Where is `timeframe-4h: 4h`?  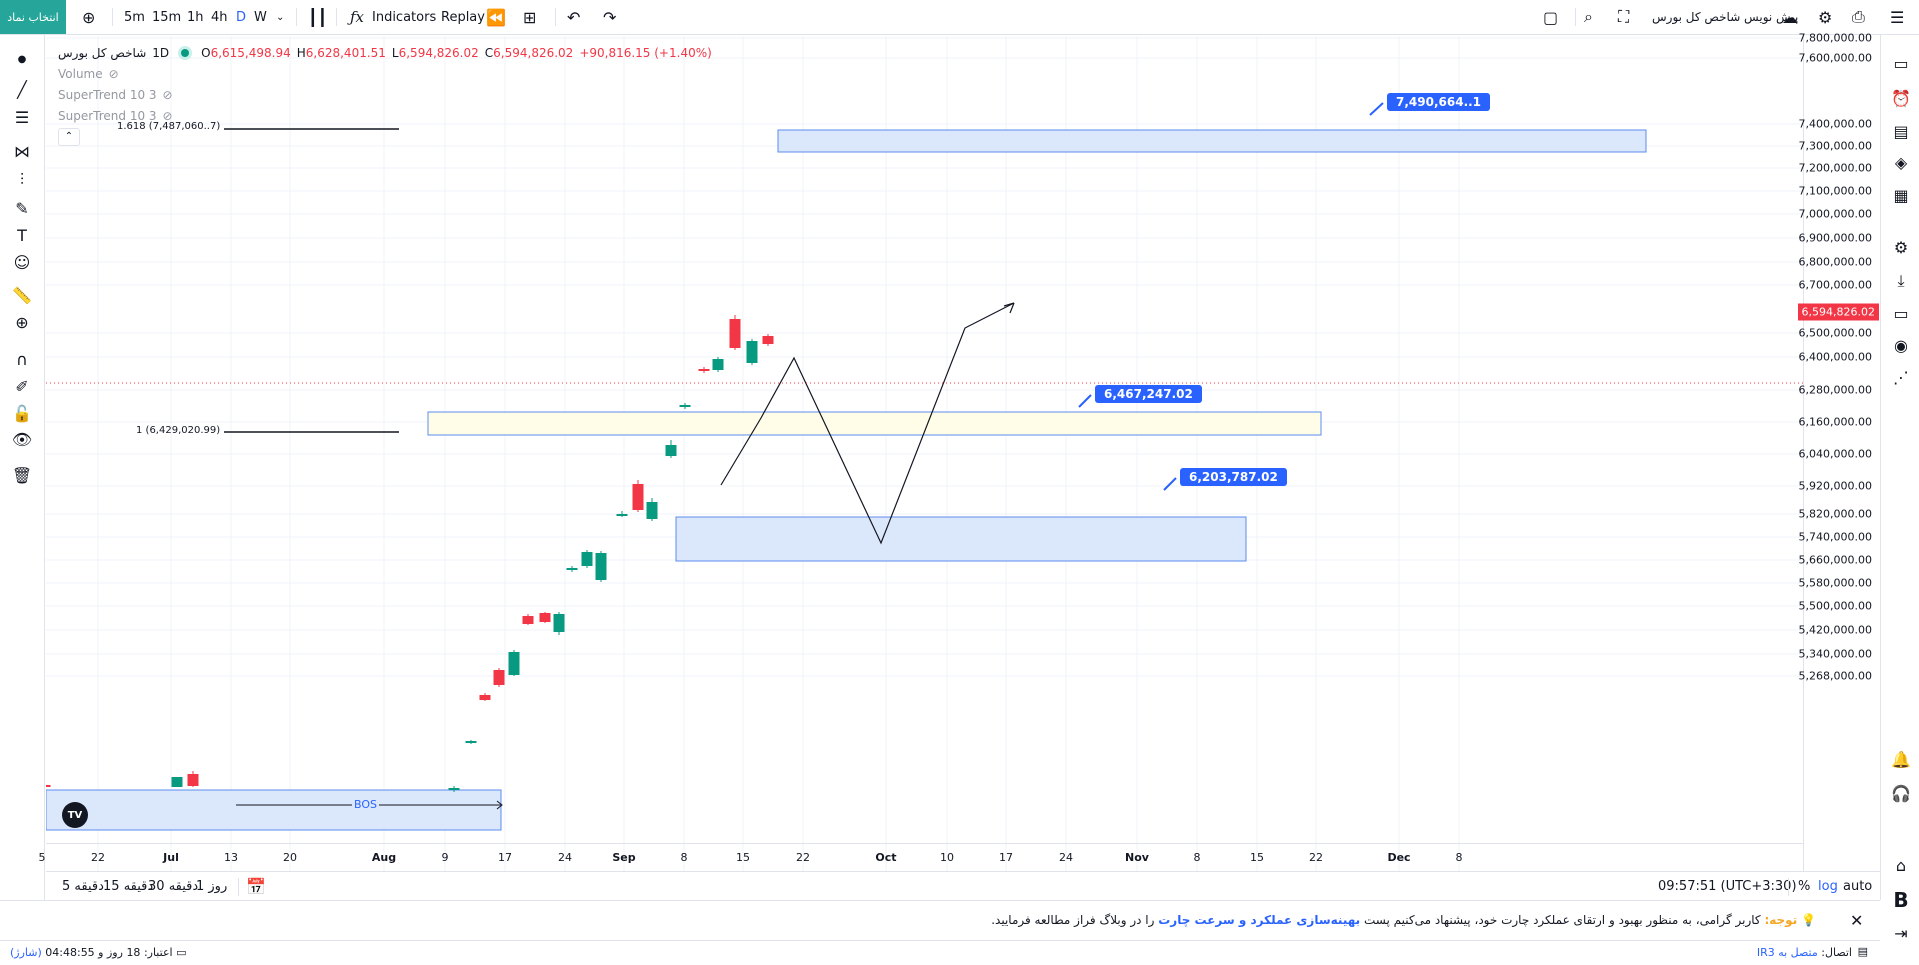
timeframe-4h: 4h is located at coordinates (219, 17).